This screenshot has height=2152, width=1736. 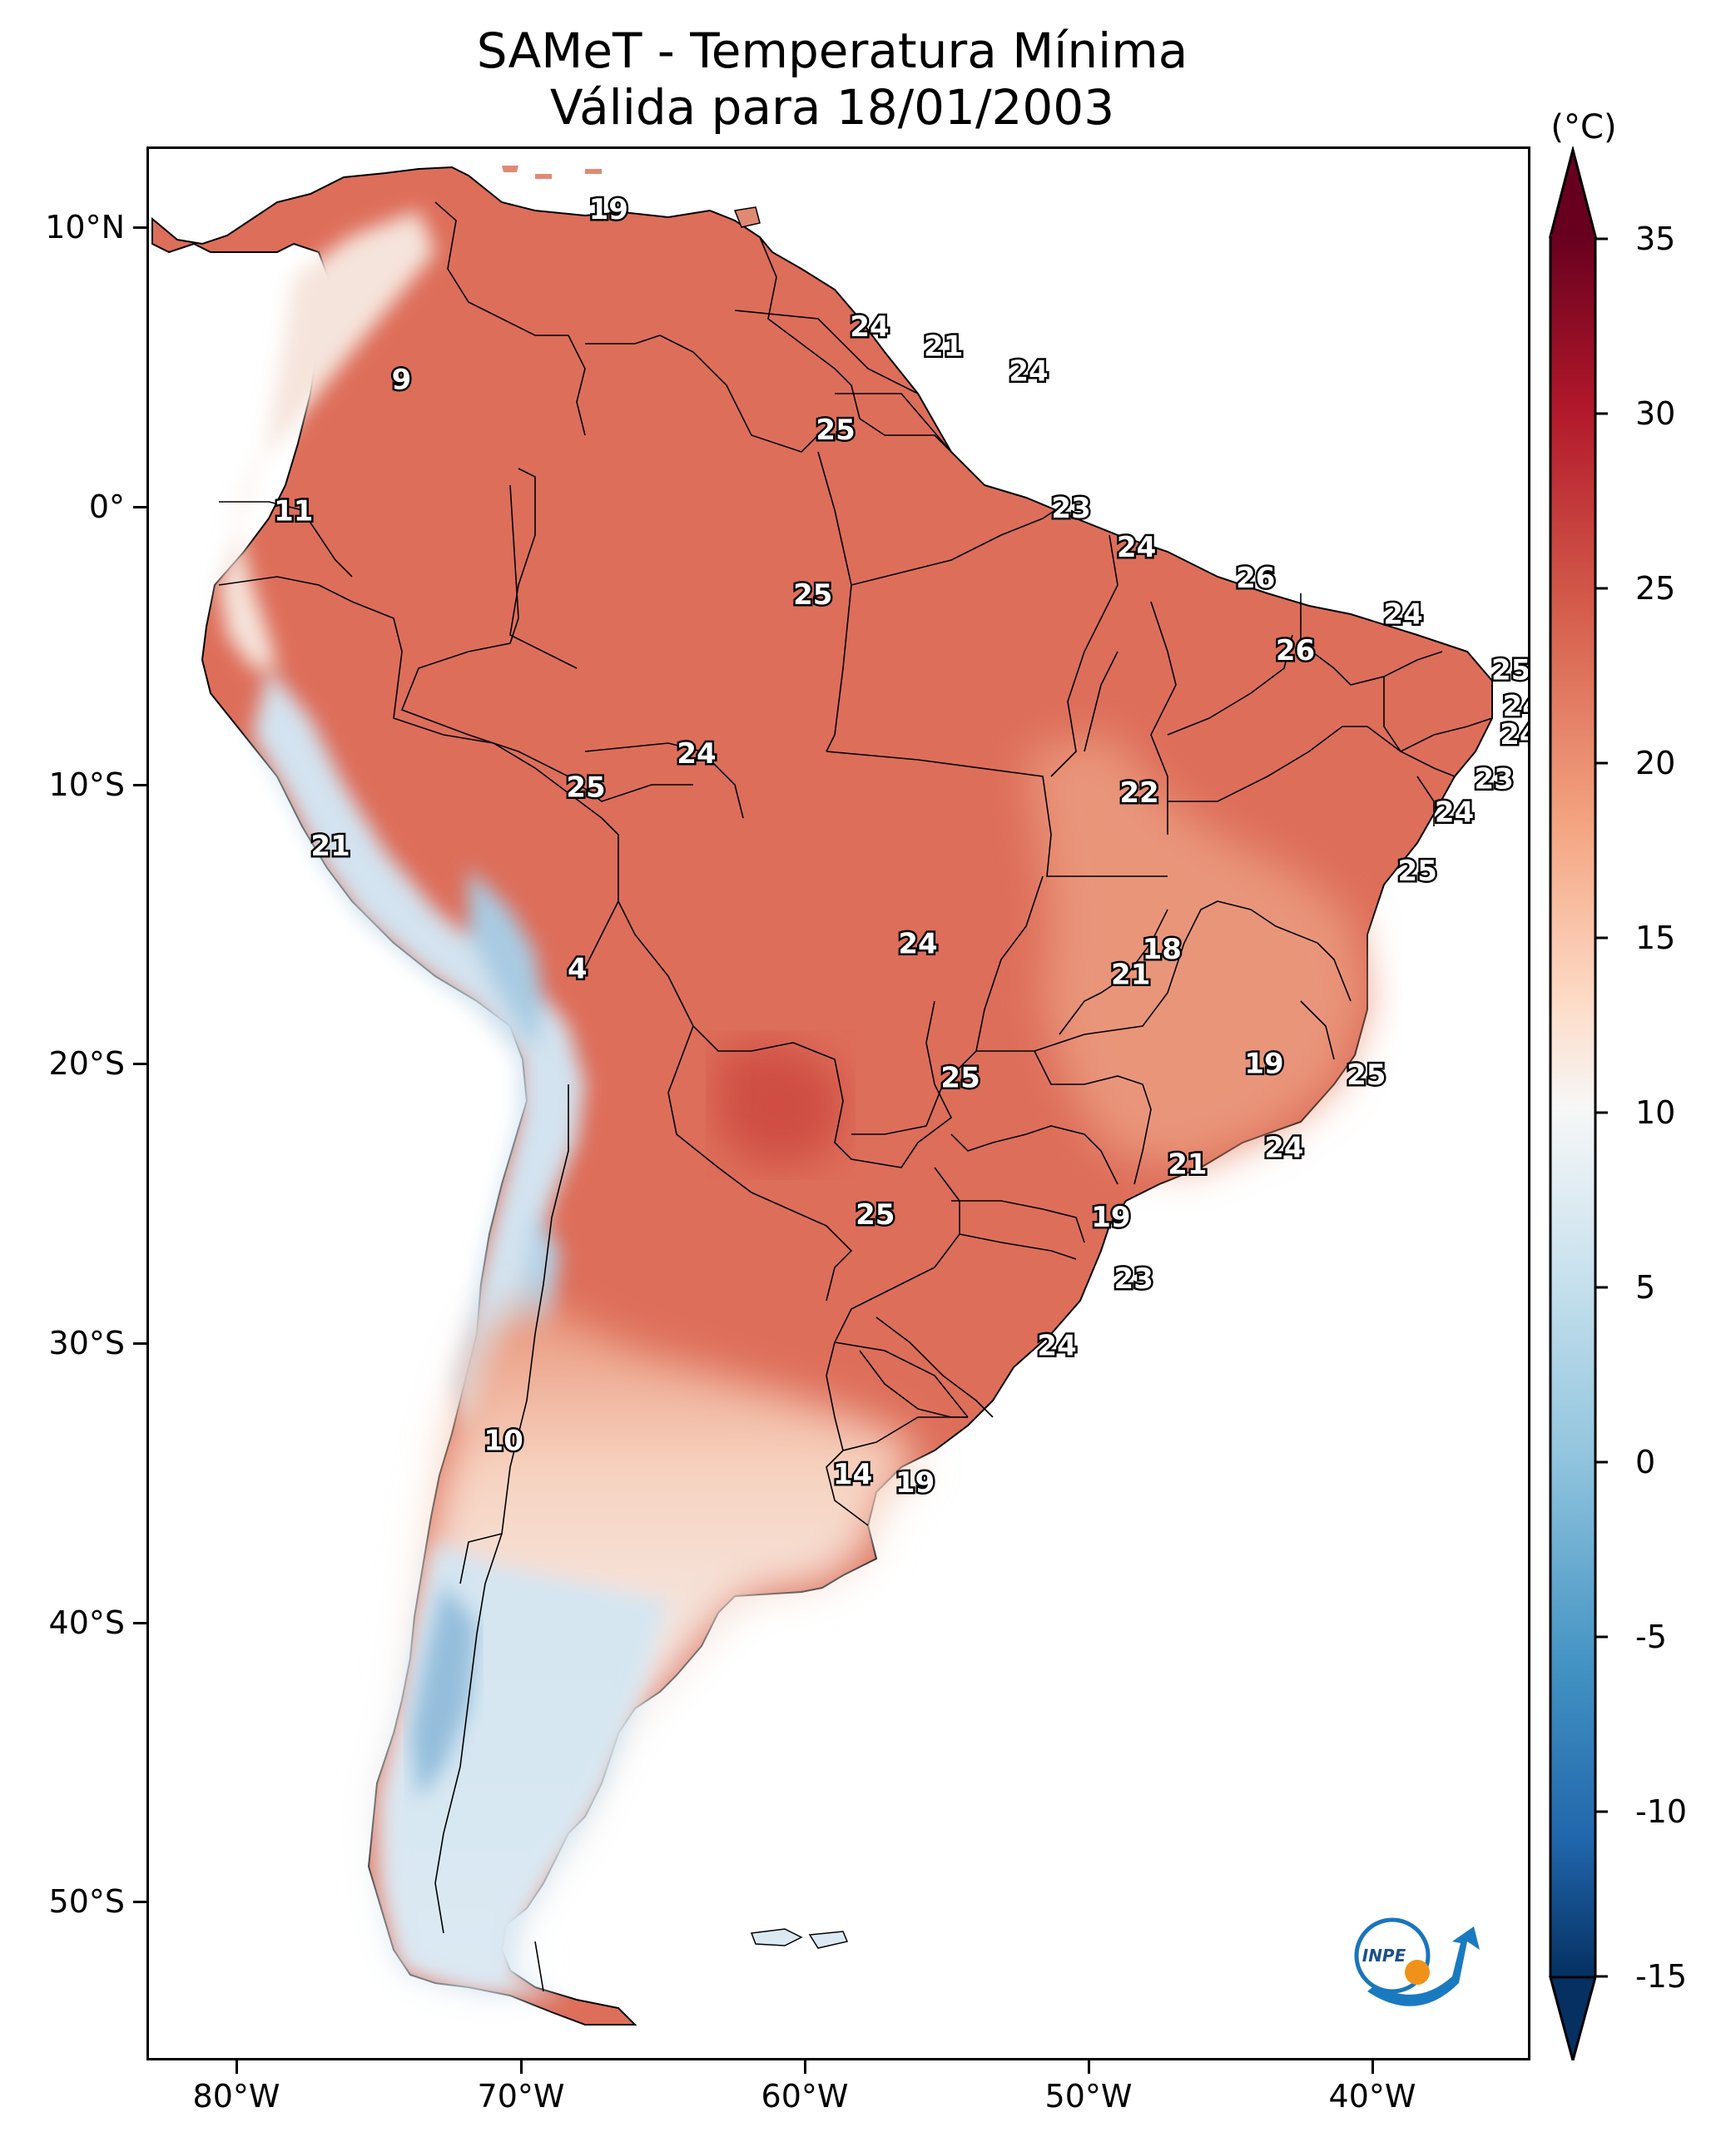 What do you see at coordinates (1656, 588) in the screenshot?
I see `colorbar-label-25: 25` at bounding box center [1656, 588].